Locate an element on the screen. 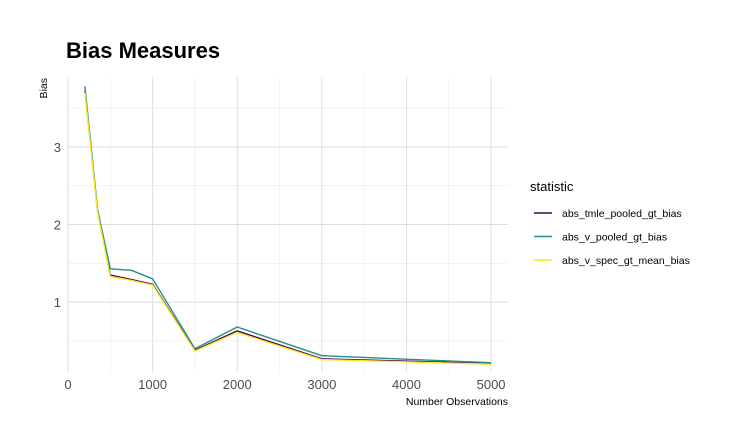 The width and height of the screenshot is (732, 447). y-axis-ticks: 1 2 3 is located at coordinates (57, 225).